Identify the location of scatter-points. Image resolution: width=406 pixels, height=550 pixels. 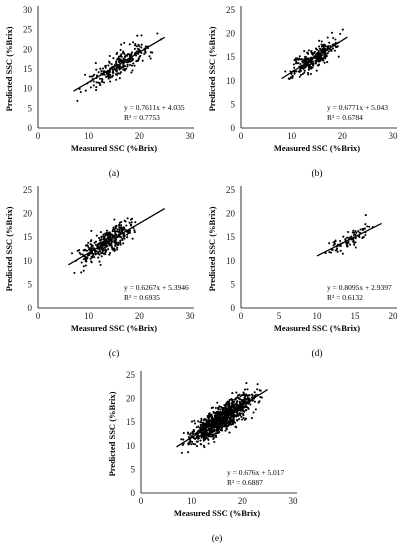
(221, 418).